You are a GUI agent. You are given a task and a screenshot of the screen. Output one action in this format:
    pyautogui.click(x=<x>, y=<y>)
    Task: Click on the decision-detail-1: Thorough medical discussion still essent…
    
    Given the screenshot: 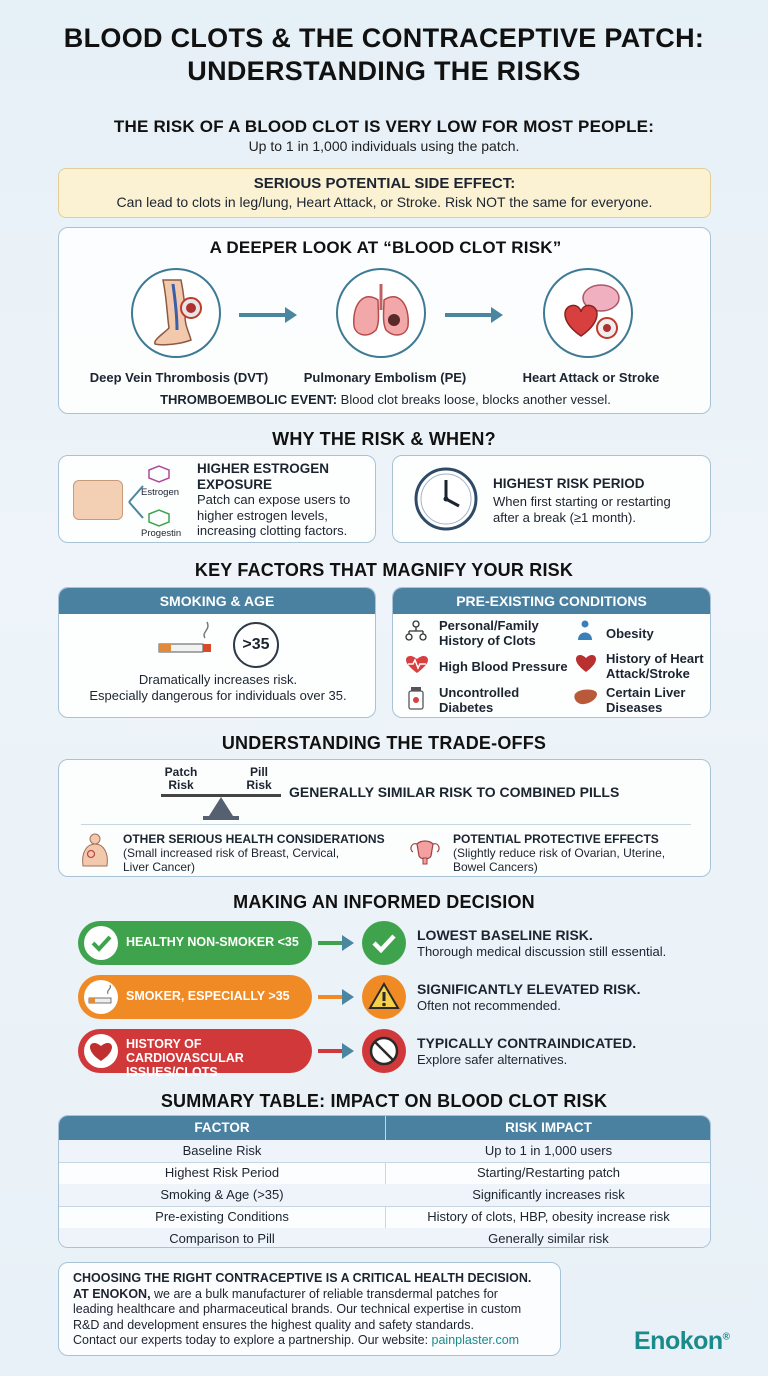 What is the action you would take?
    pyautogui.click(x=542, y=951)
    